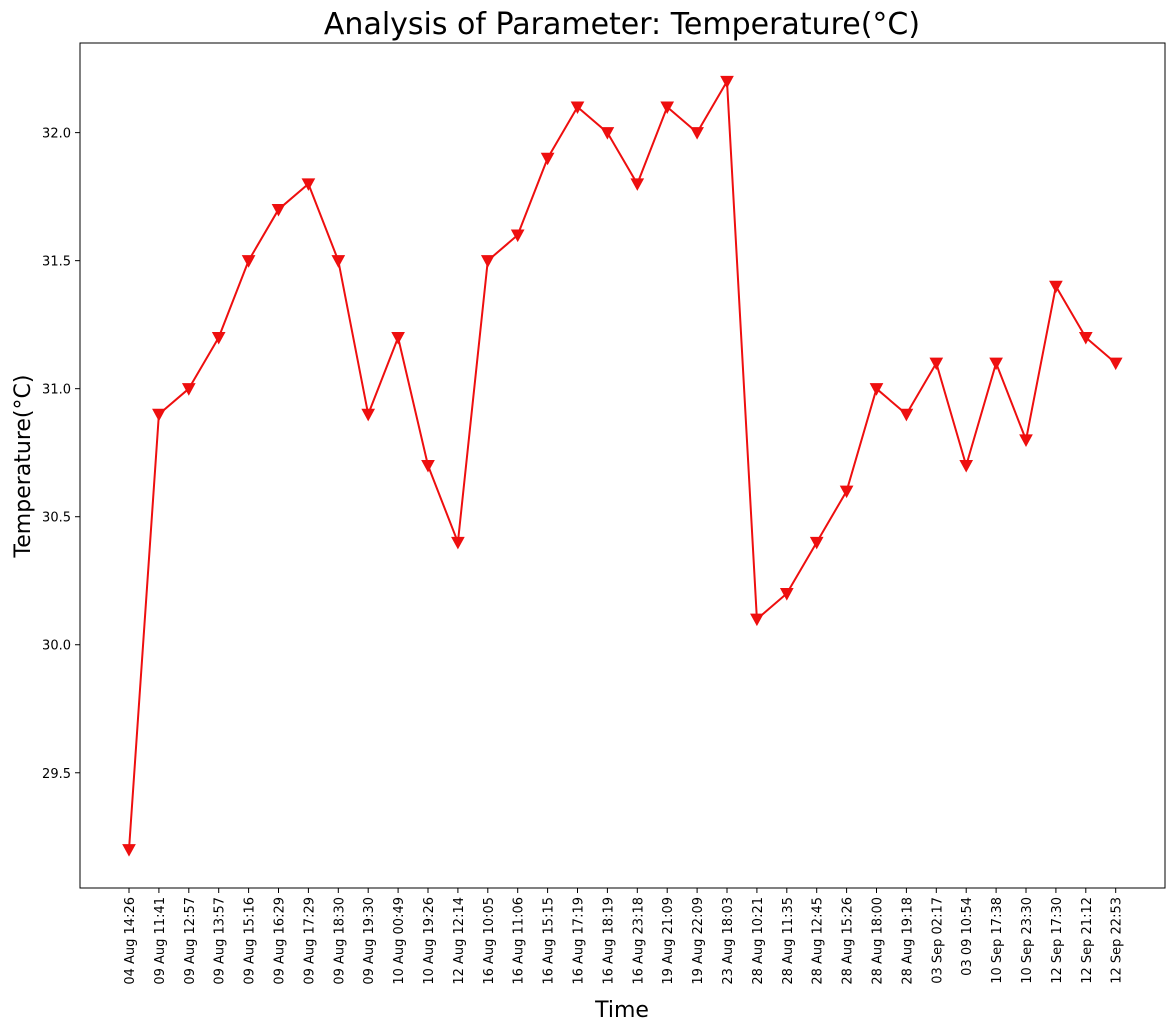  Describe the element at coordinates (429, 941) in the screenshot. I see `x-tick-label: 10 Aug 19:26` at that location.